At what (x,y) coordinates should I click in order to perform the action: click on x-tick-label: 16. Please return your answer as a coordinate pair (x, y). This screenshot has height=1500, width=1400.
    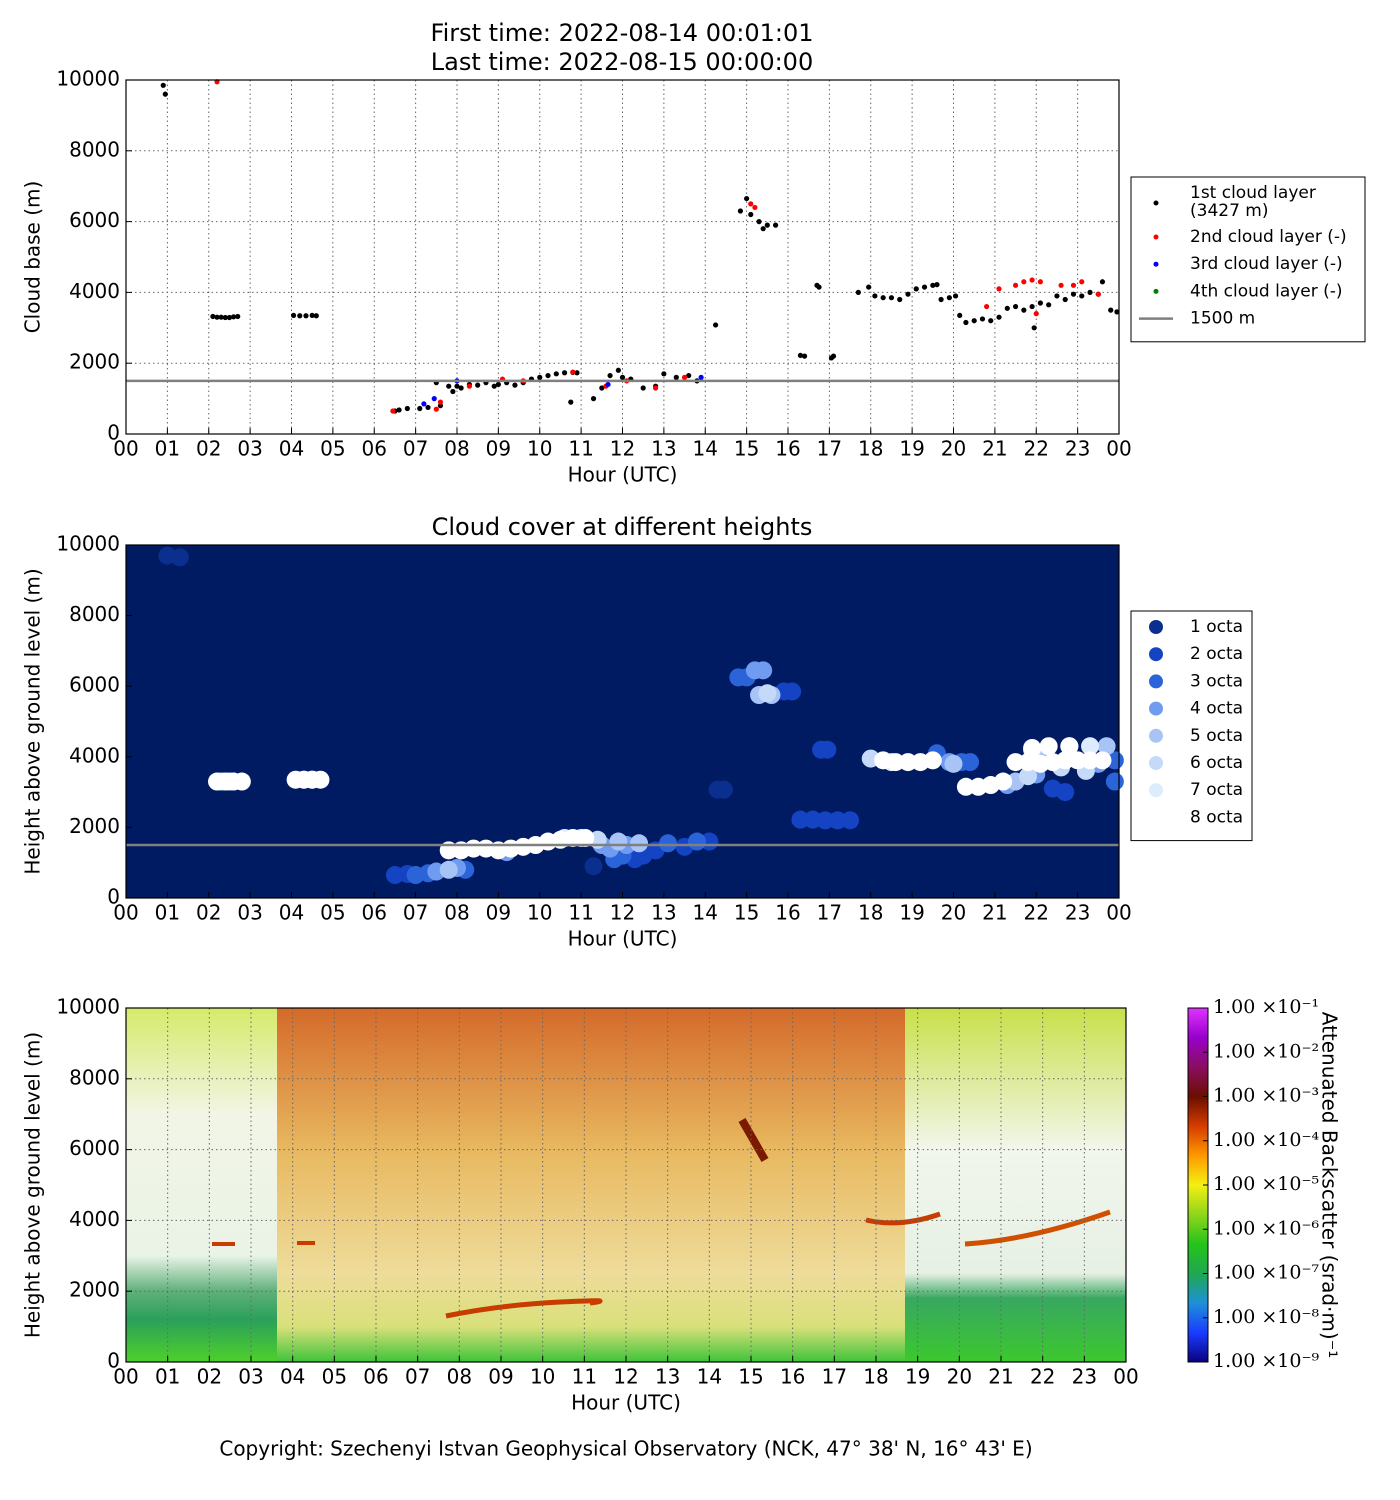
    Looking at the image, I should click on (792, 1377).